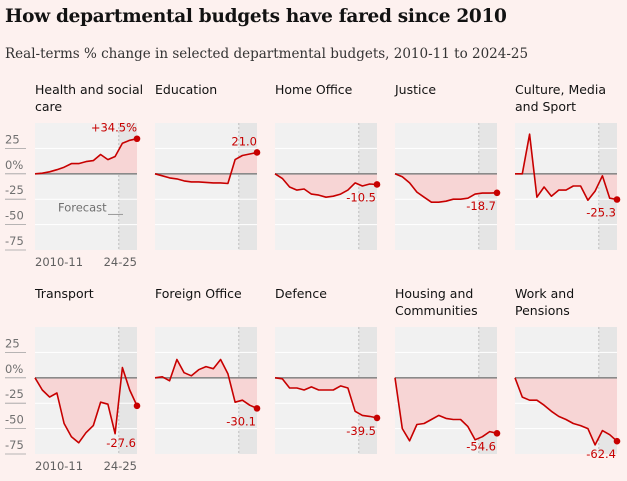 Image resolution: width=627 pixels, height=481 pixels. I want to click on panel-title: Education, so click(186, 89).